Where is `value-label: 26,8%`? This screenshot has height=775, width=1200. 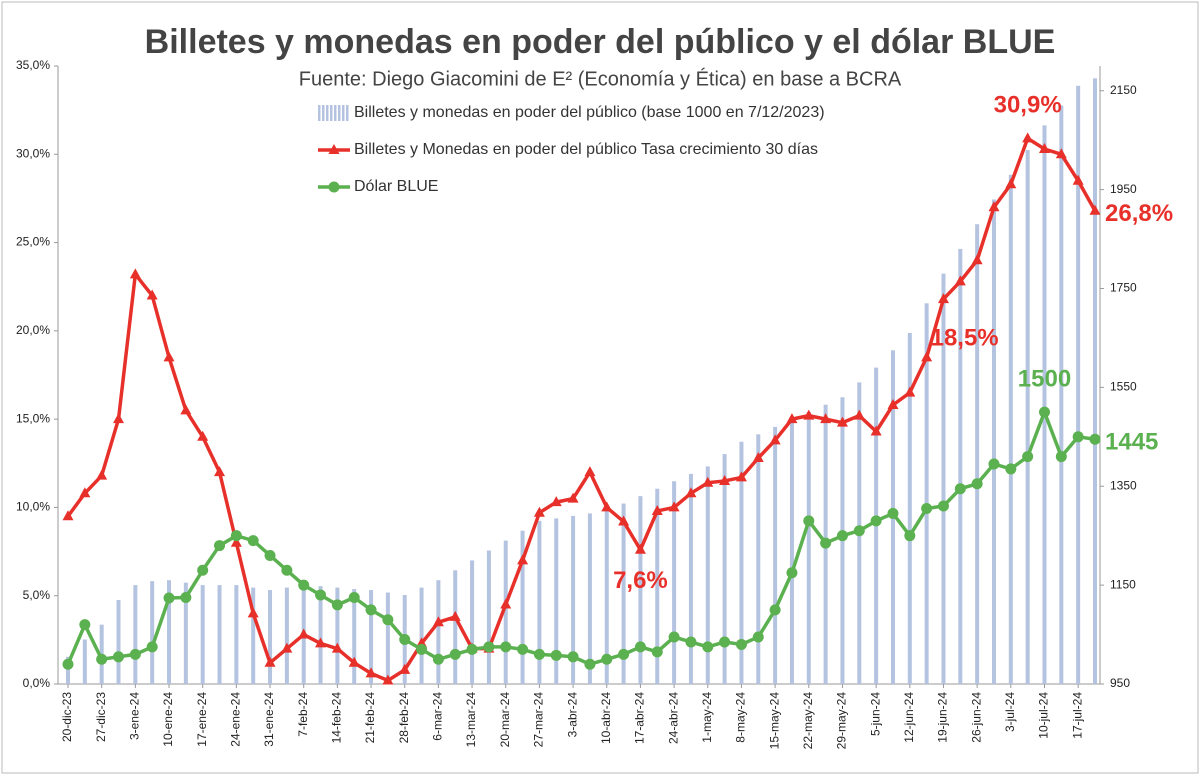
value-label: 26,8% is located at coordinates (1139, 213).